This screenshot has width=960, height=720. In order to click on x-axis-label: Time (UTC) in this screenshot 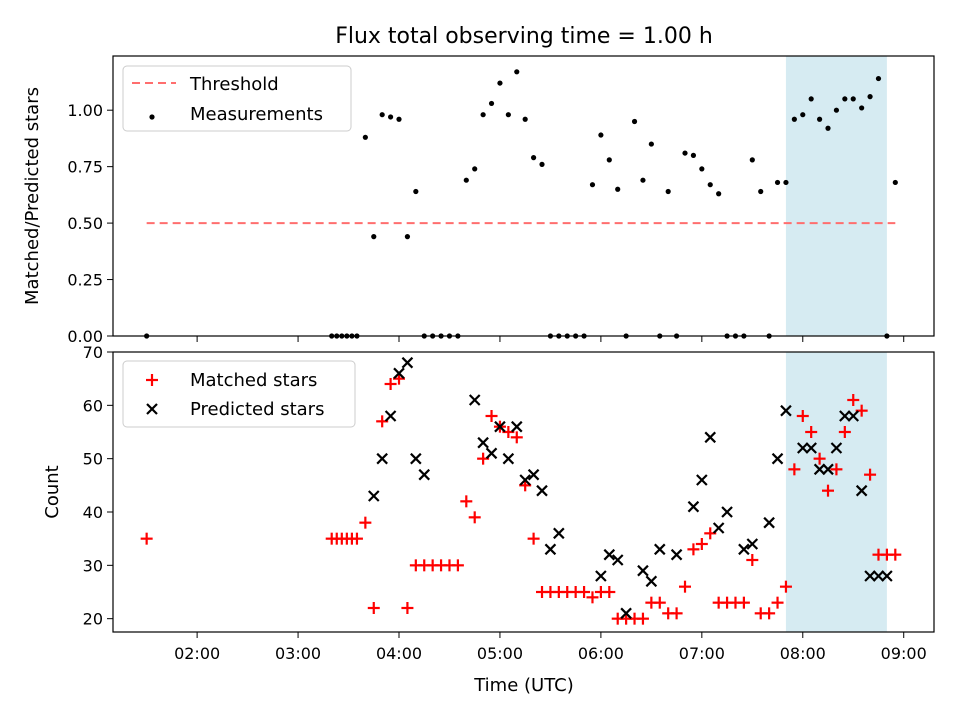, I will do `click(523, 685)`.